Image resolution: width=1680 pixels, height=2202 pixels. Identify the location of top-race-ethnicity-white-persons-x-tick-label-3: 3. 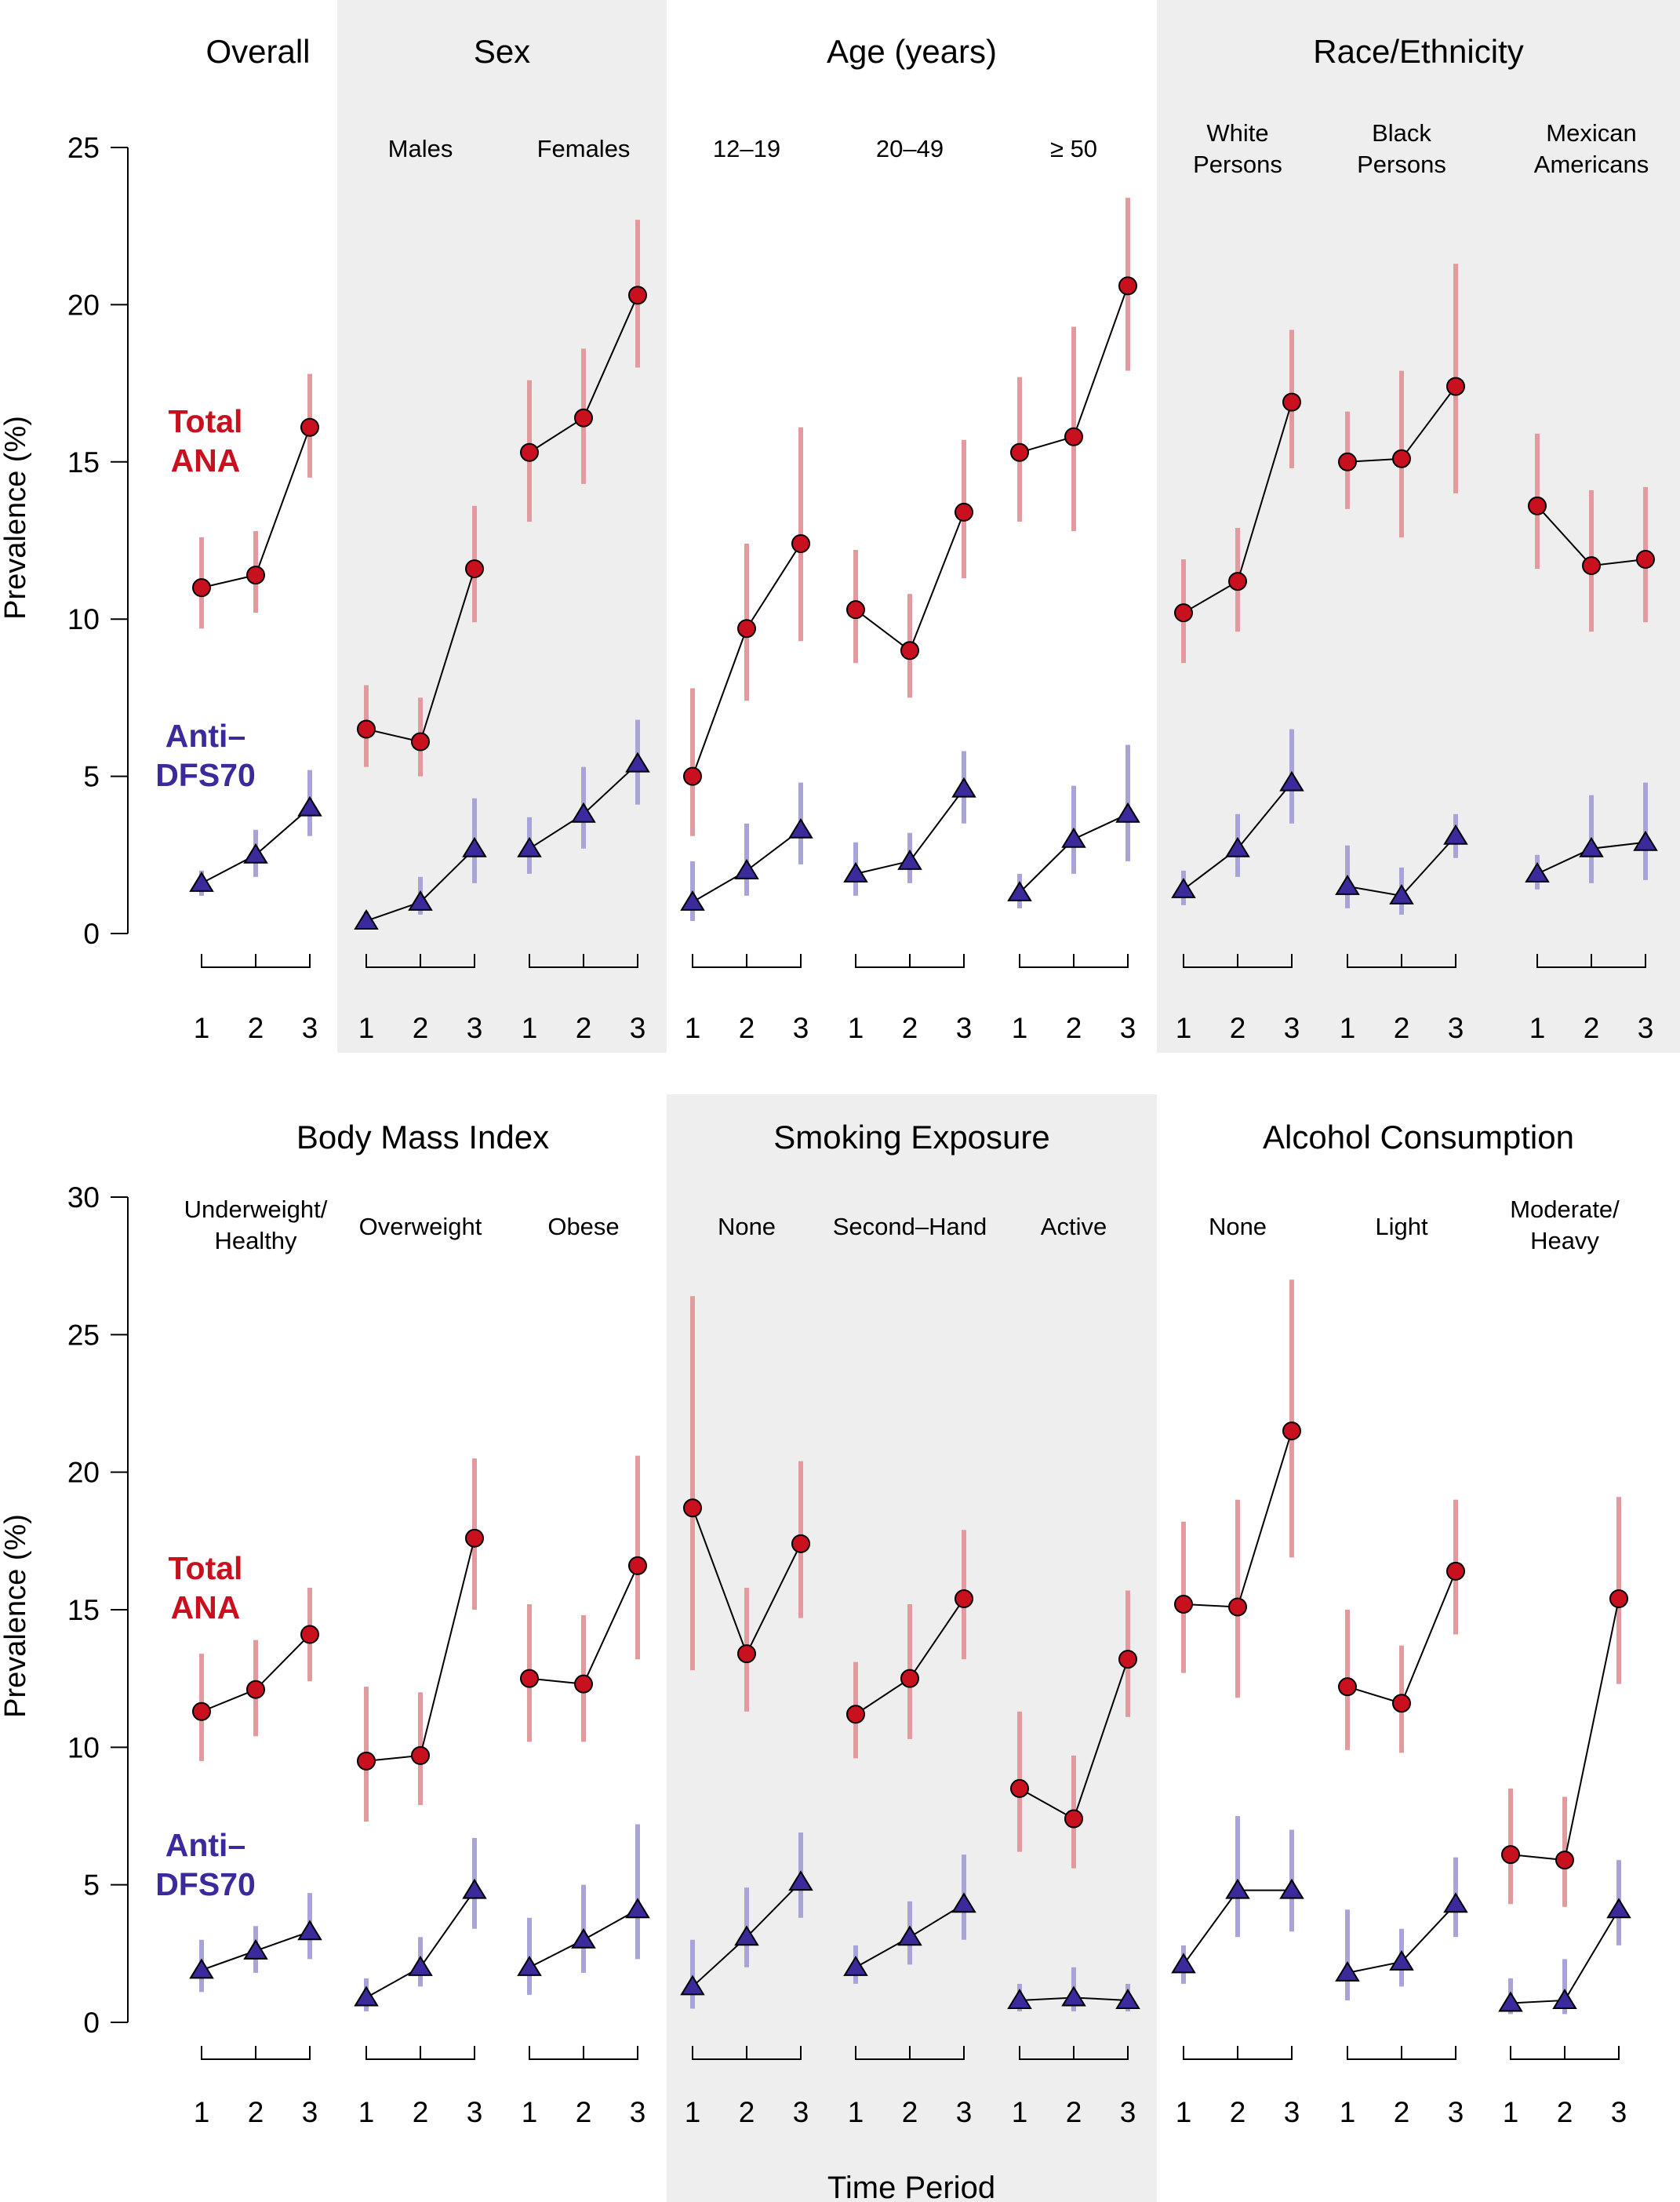
(1292, 1028).